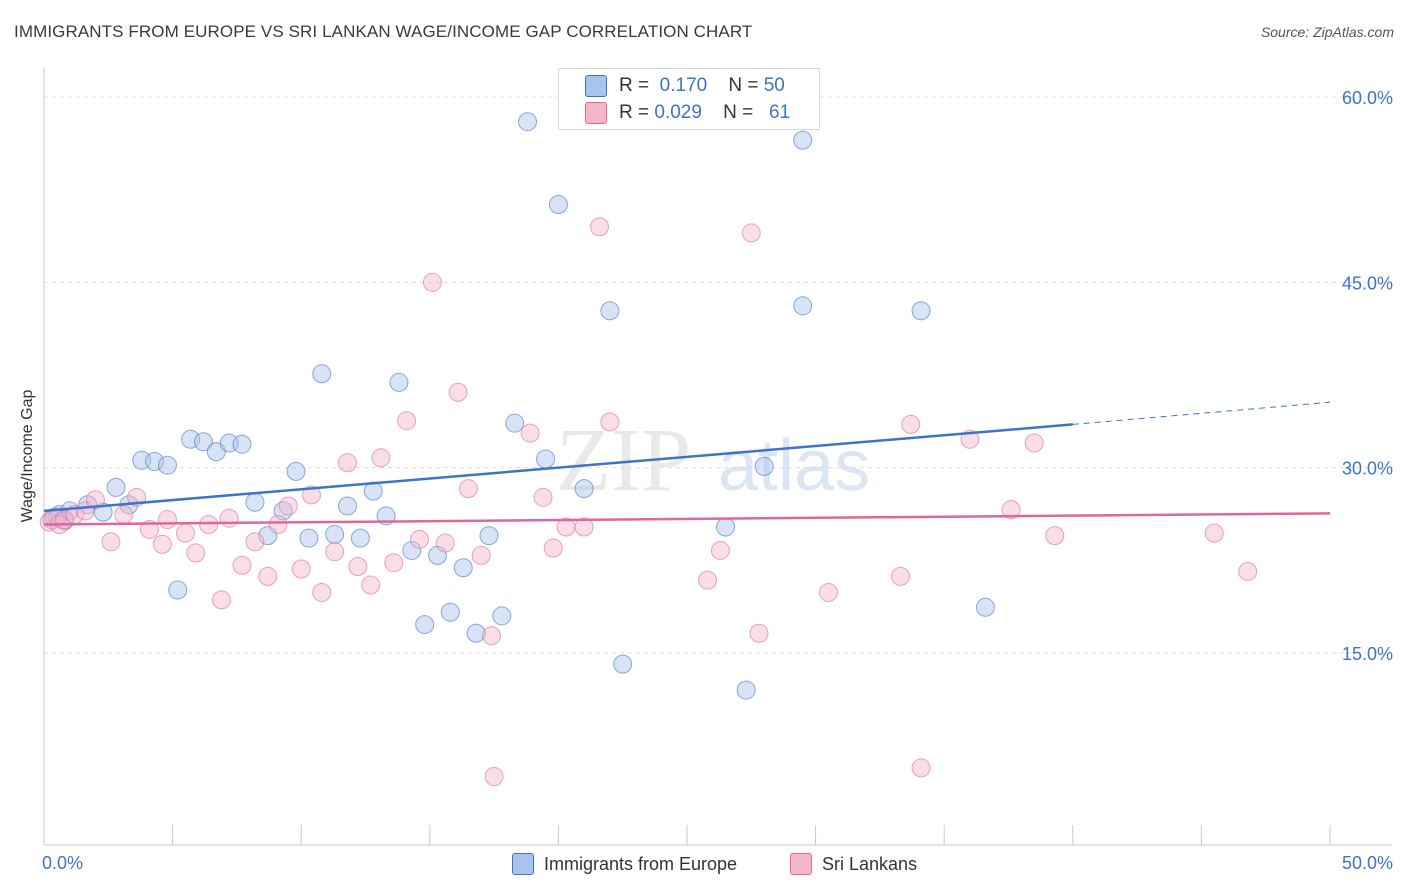  What do you see at coordinates (523, 864) in the screenshot?
I see `bottom-legend-swatch-europe` at bounding box center [523, 864].